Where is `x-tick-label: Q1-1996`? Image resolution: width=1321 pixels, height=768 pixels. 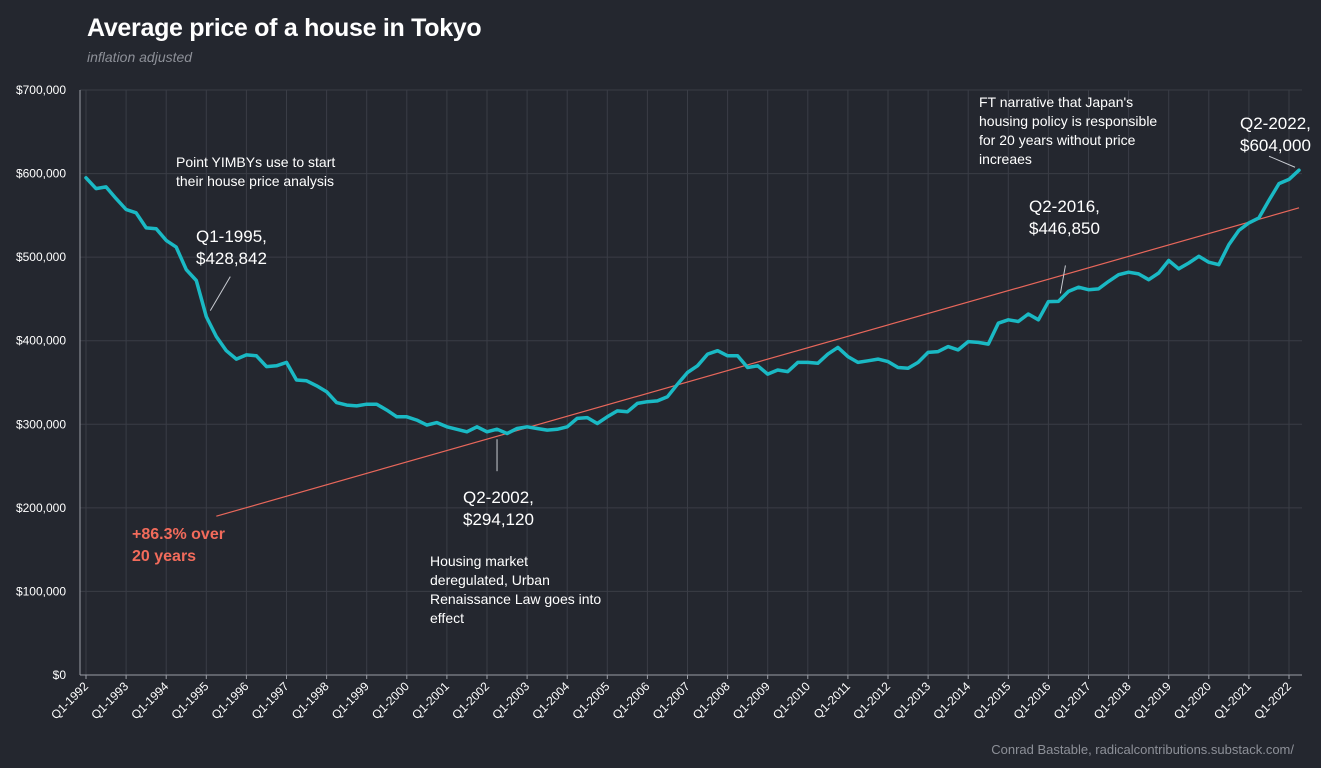 x-tick-label: Q1-1996 is located at coordinates (230, 700).